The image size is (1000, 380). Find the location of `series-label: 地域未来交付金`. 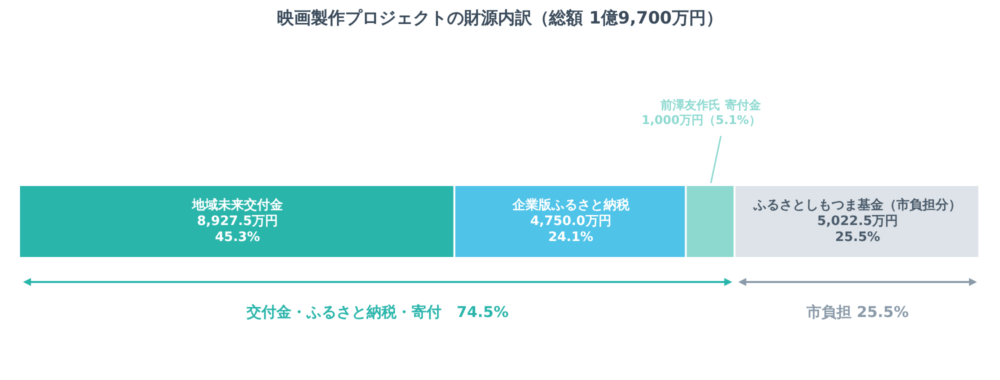

series-label: 地域未来交付金 is located at coordinates (237, 204).